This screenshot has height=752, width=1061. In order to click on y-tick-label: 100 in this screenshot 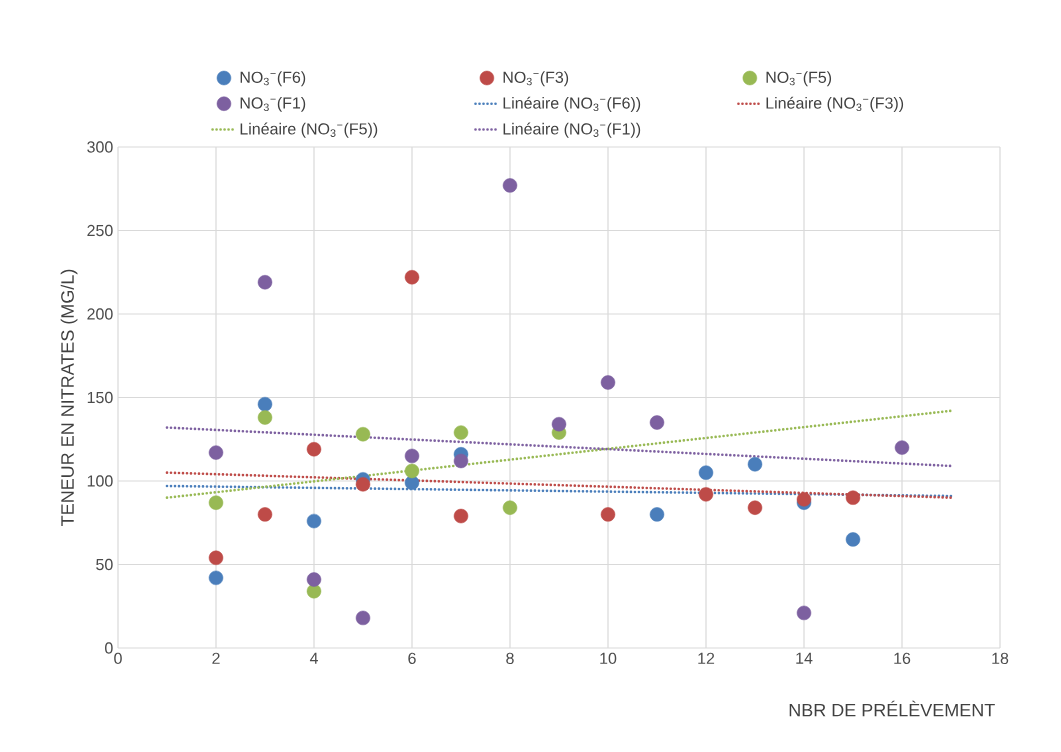, I will do `click(100, 481)`.